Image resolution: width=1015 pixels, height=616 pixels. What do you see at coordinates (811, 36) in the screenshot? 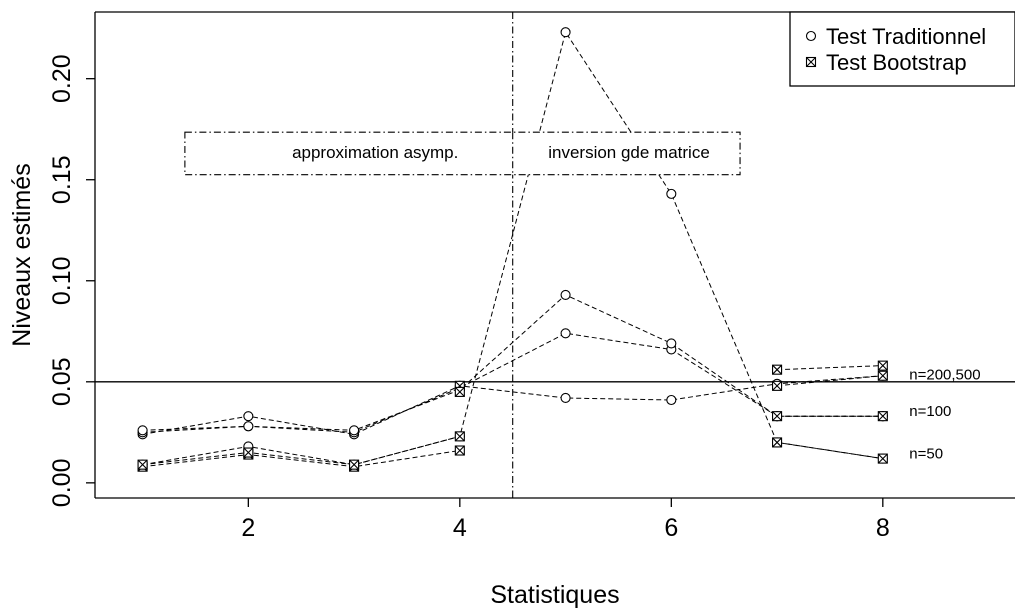
I see `legend-circle-marker` at bounding box center [811, 36].